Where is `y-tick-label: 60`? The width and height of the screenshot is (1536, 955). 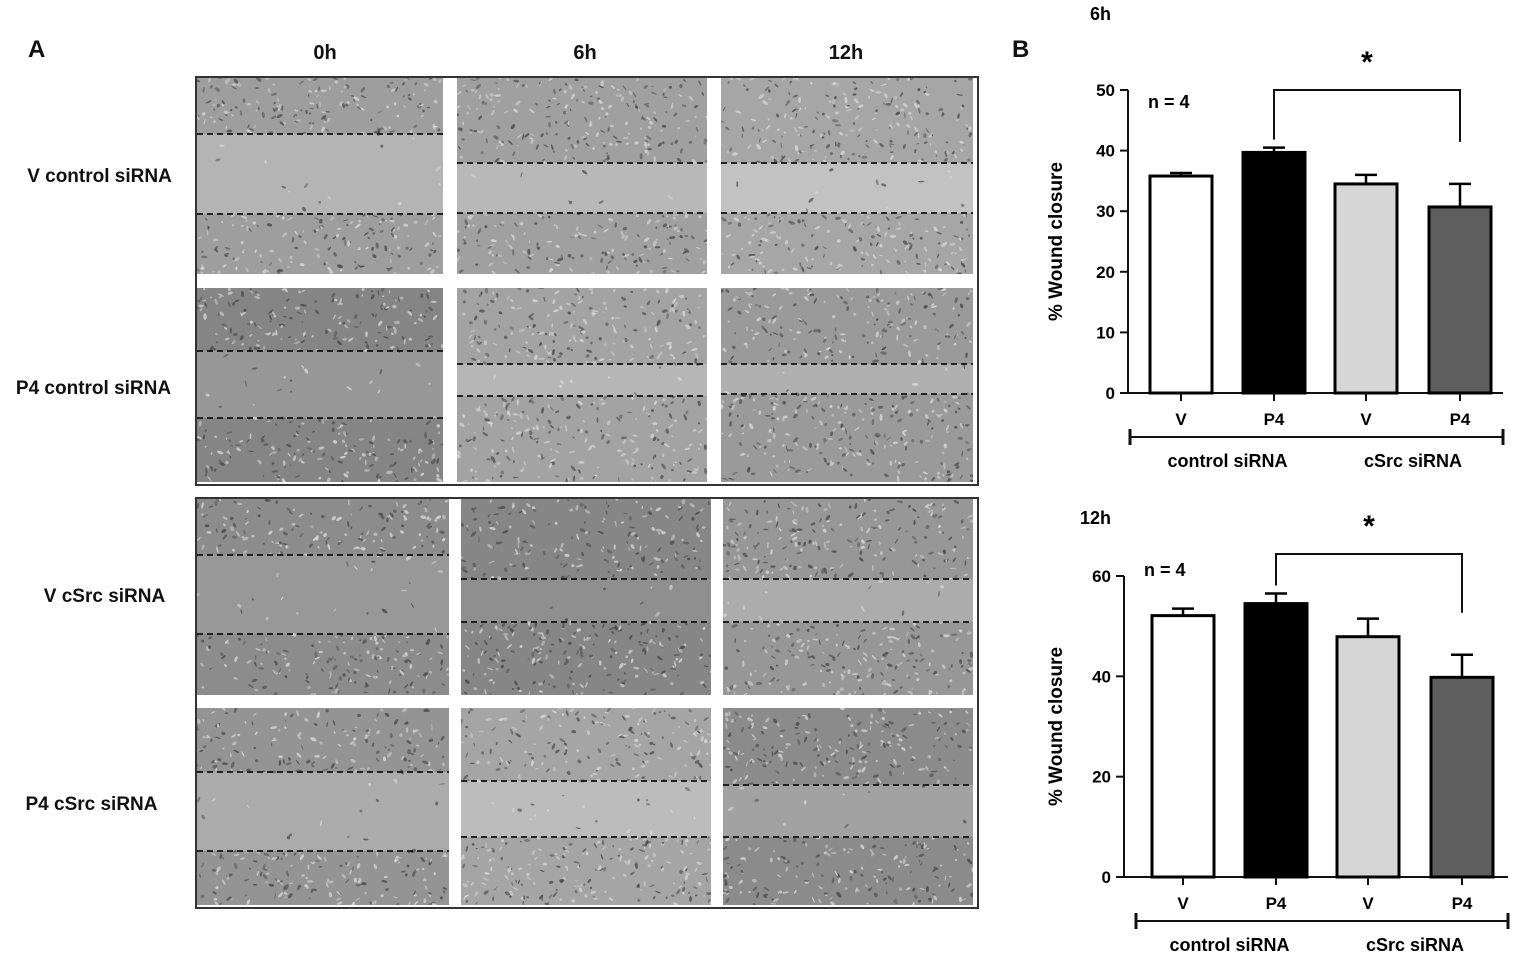
y-tick-label: 60 is located at coordinates (1101, 576).